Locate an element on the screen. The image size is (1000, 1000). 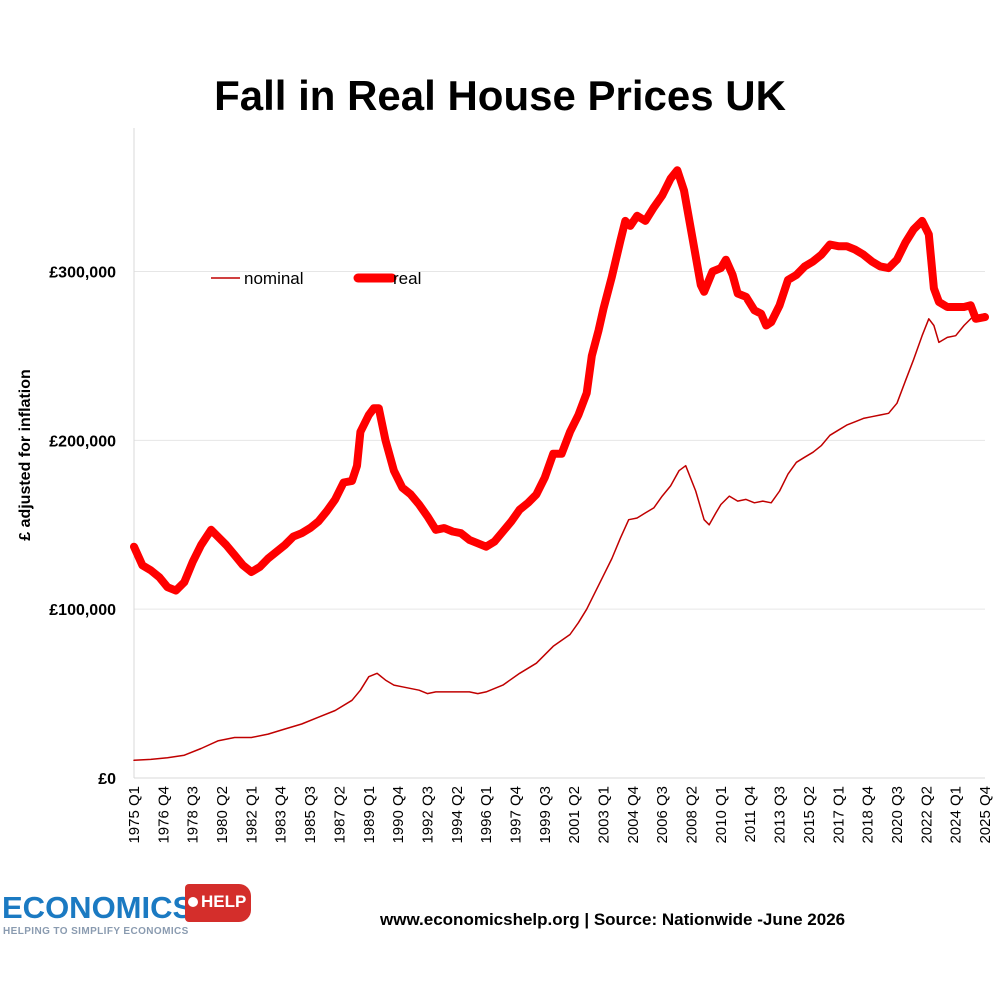
x-tick-label: 2020 Q3 is located at coordinates (897, 815).